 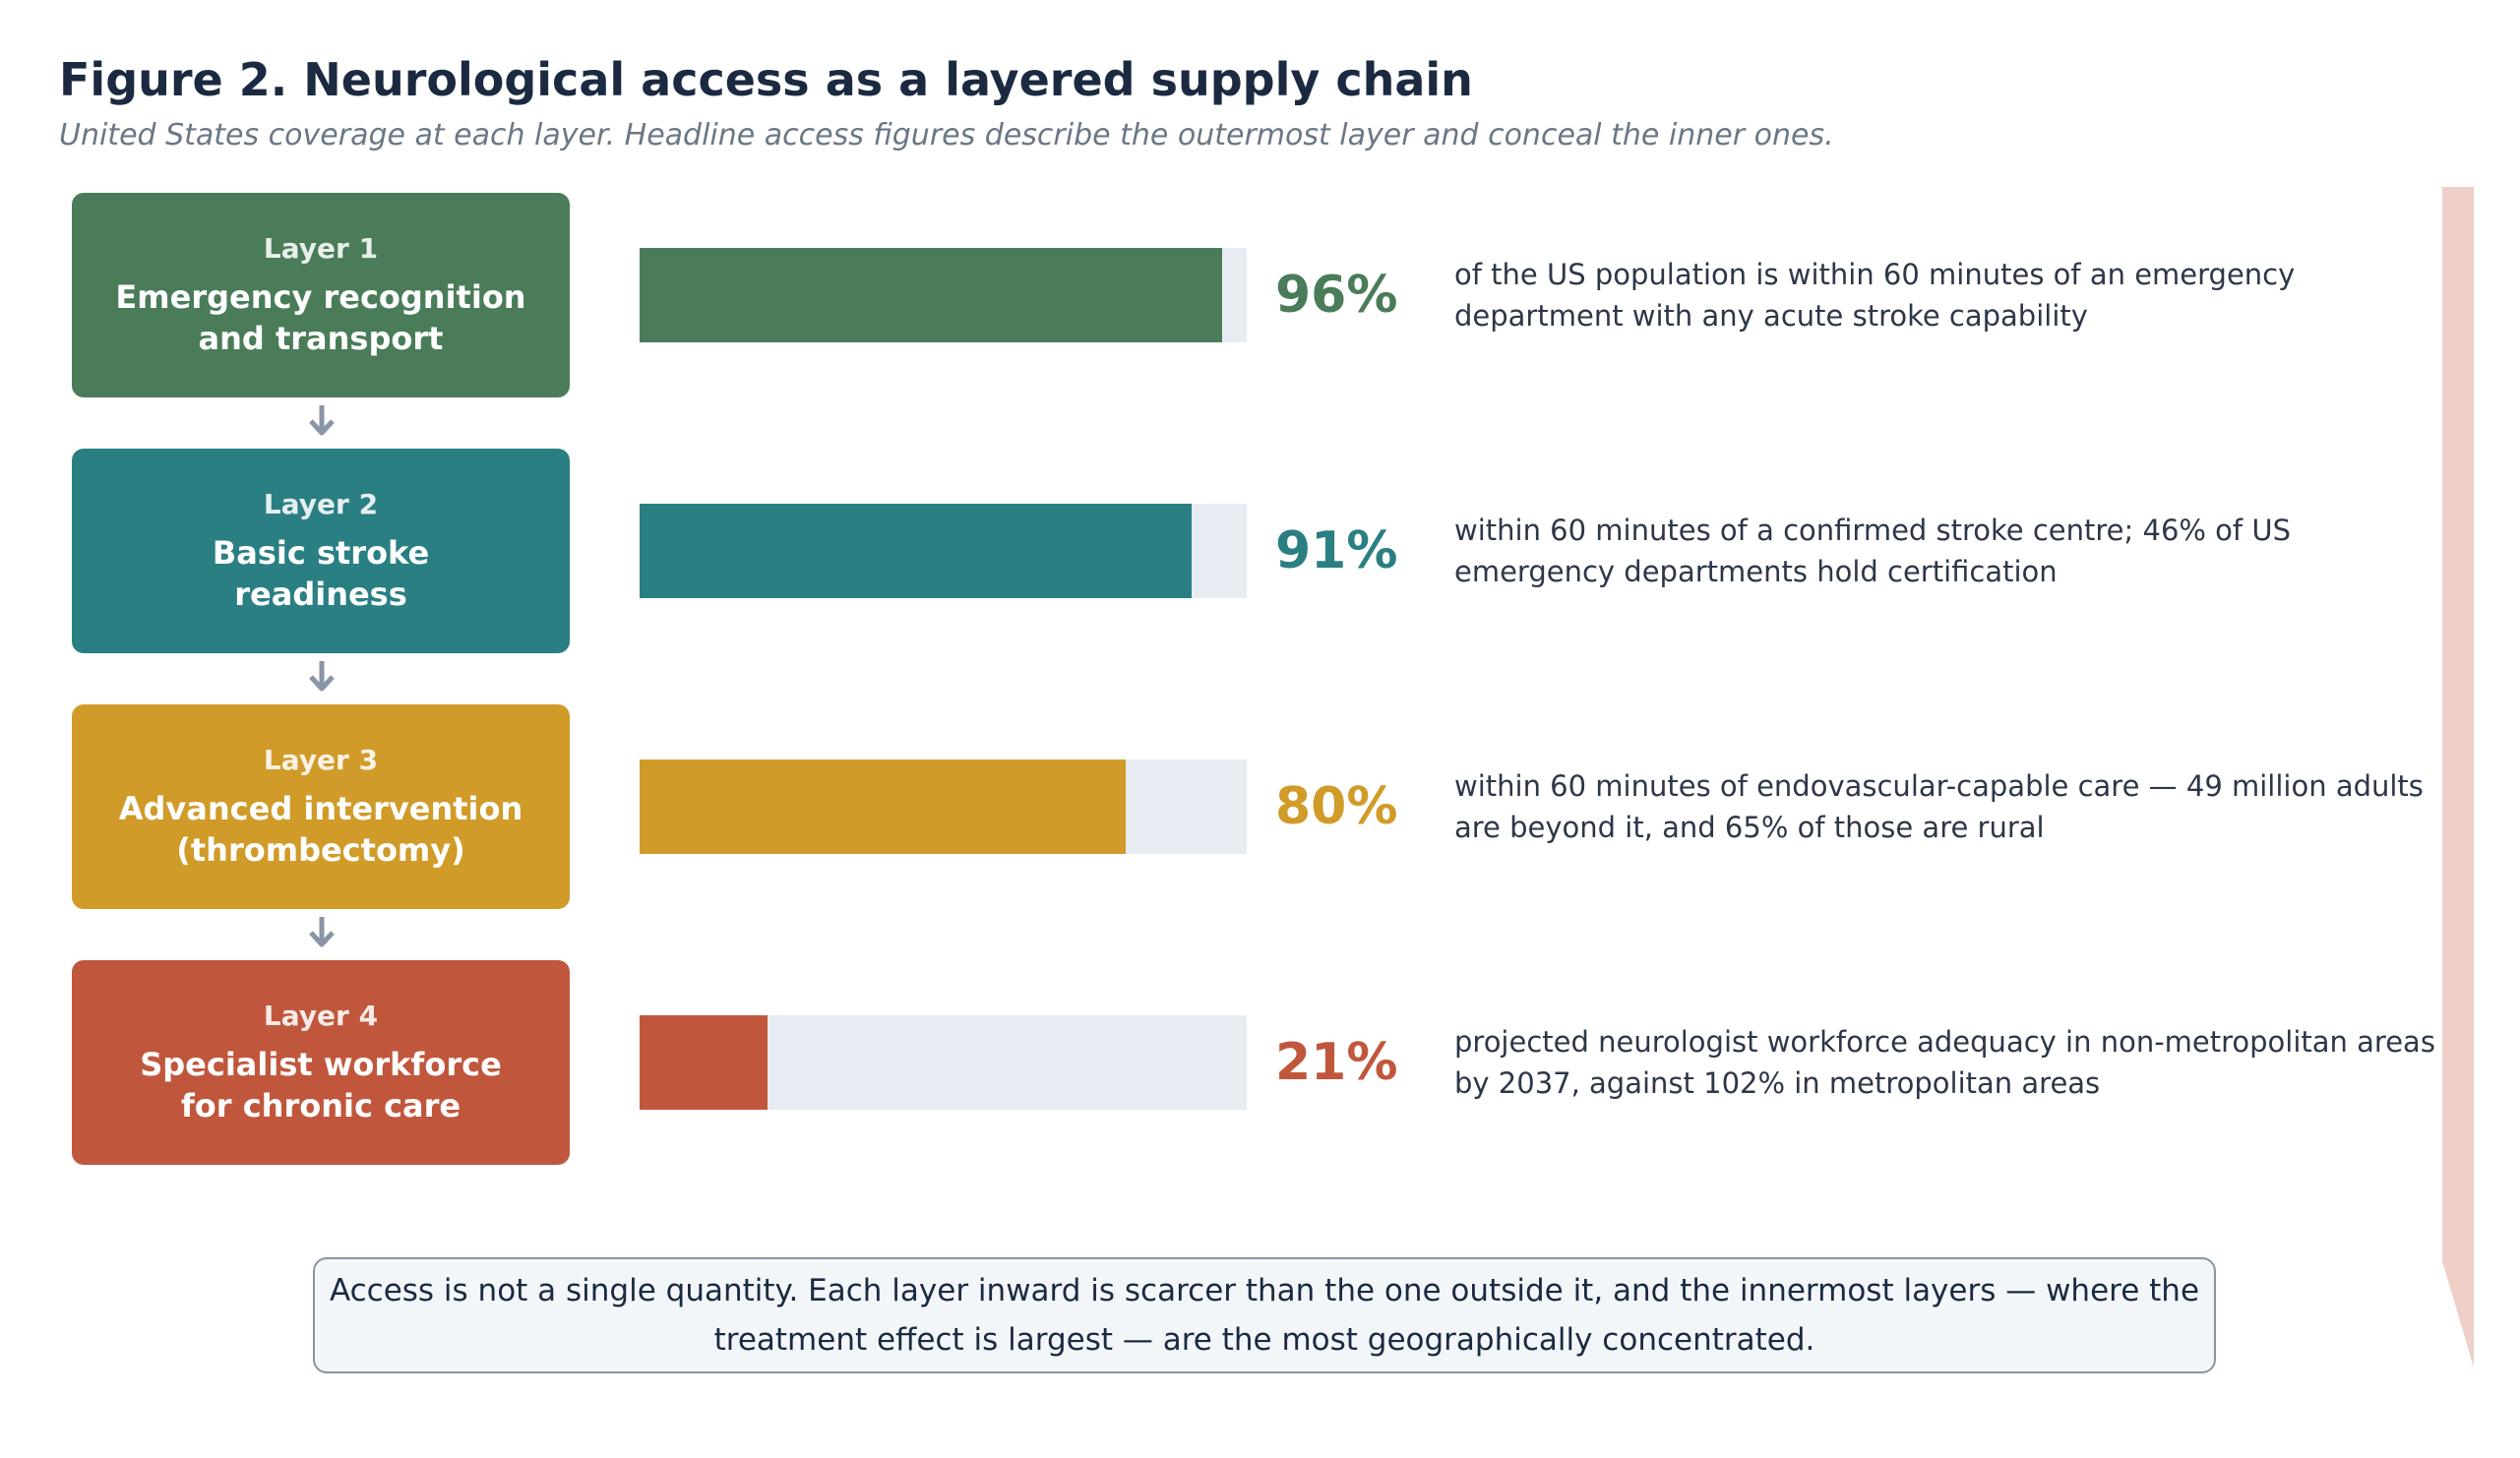 What do you see at coordinates (1336, 1062) in the screenshot?
I see `percent-label: 21%` at bounding box center [1336, 1062].